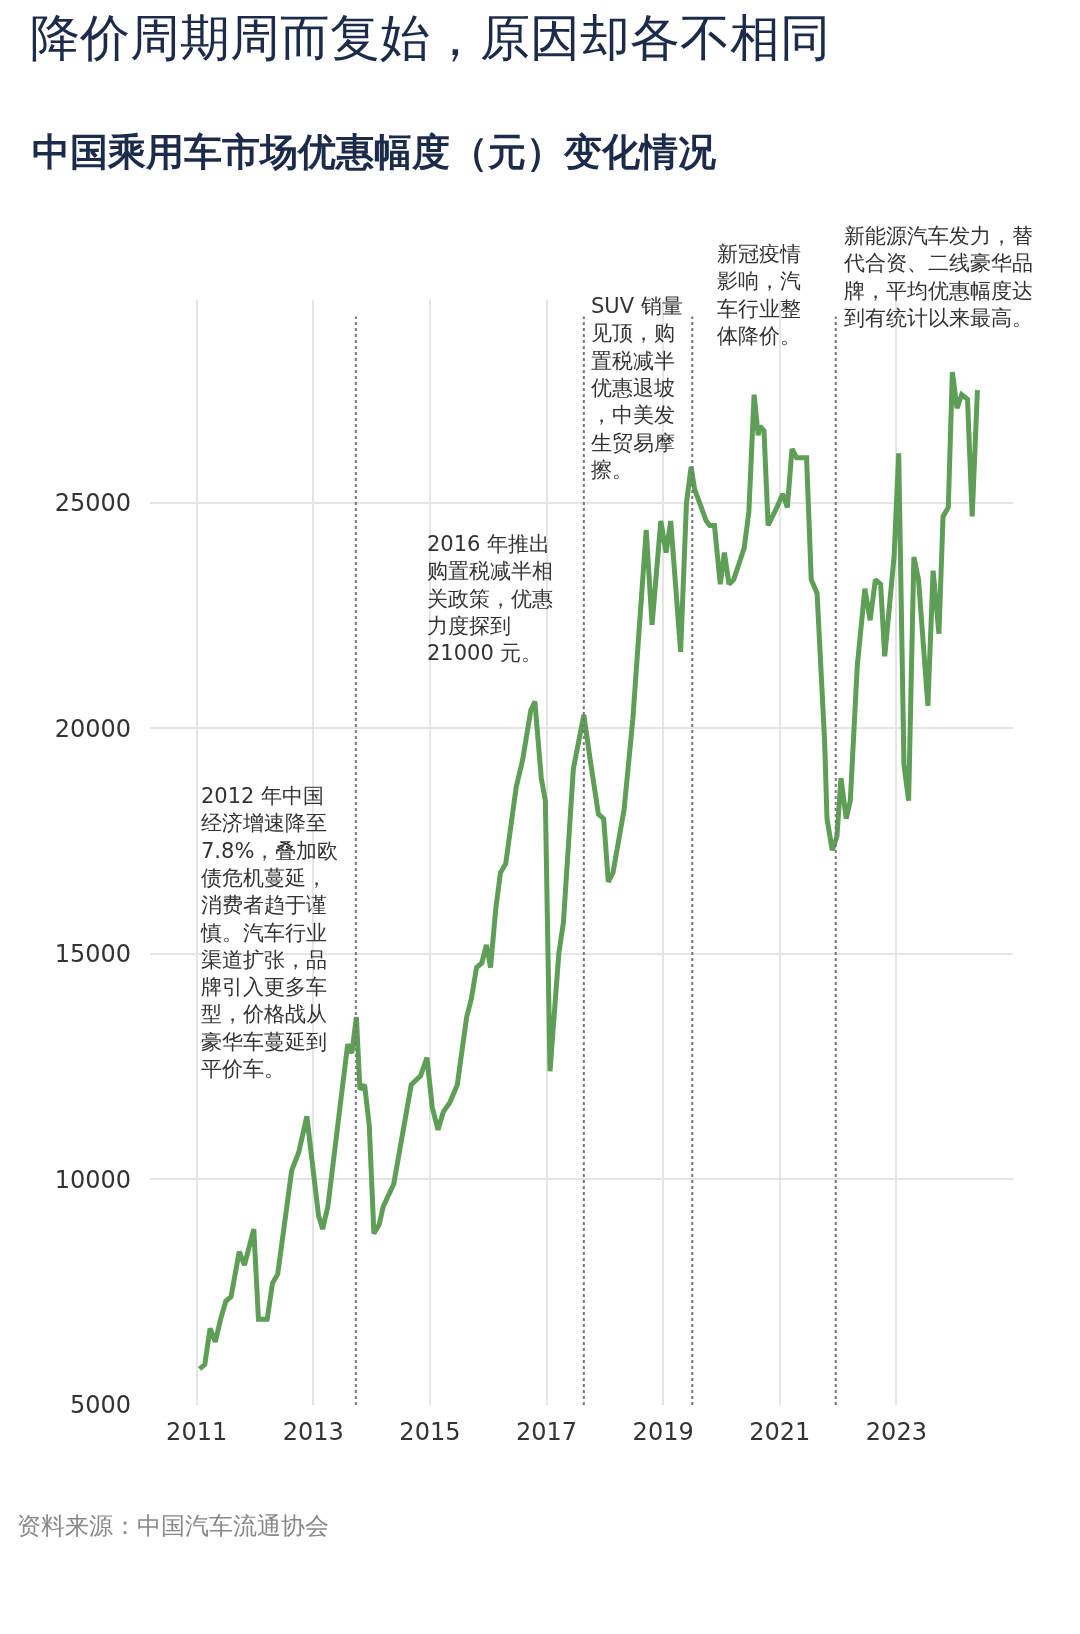 Image resolution: width=1080 pixels, height=1634 pixels. Describe the element at coordinates (92, 503) in the screenshot. I see `y-tick-label: 25000` at that location.